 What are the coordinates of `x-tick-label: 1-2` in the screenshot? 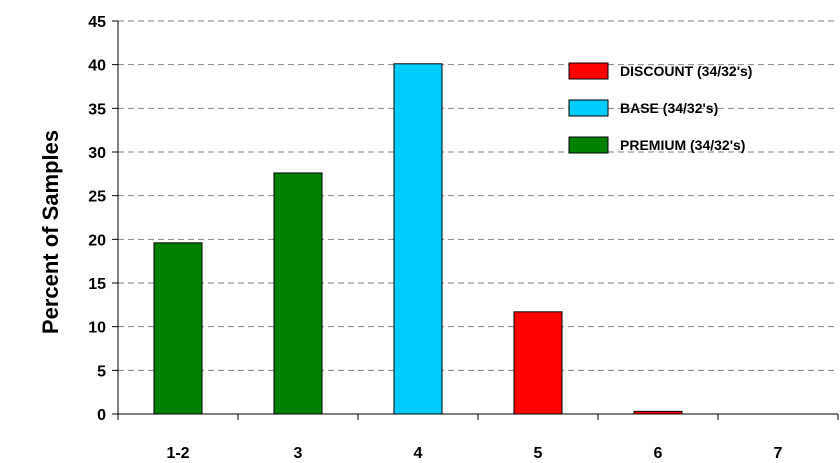 It's located at (177, 453).